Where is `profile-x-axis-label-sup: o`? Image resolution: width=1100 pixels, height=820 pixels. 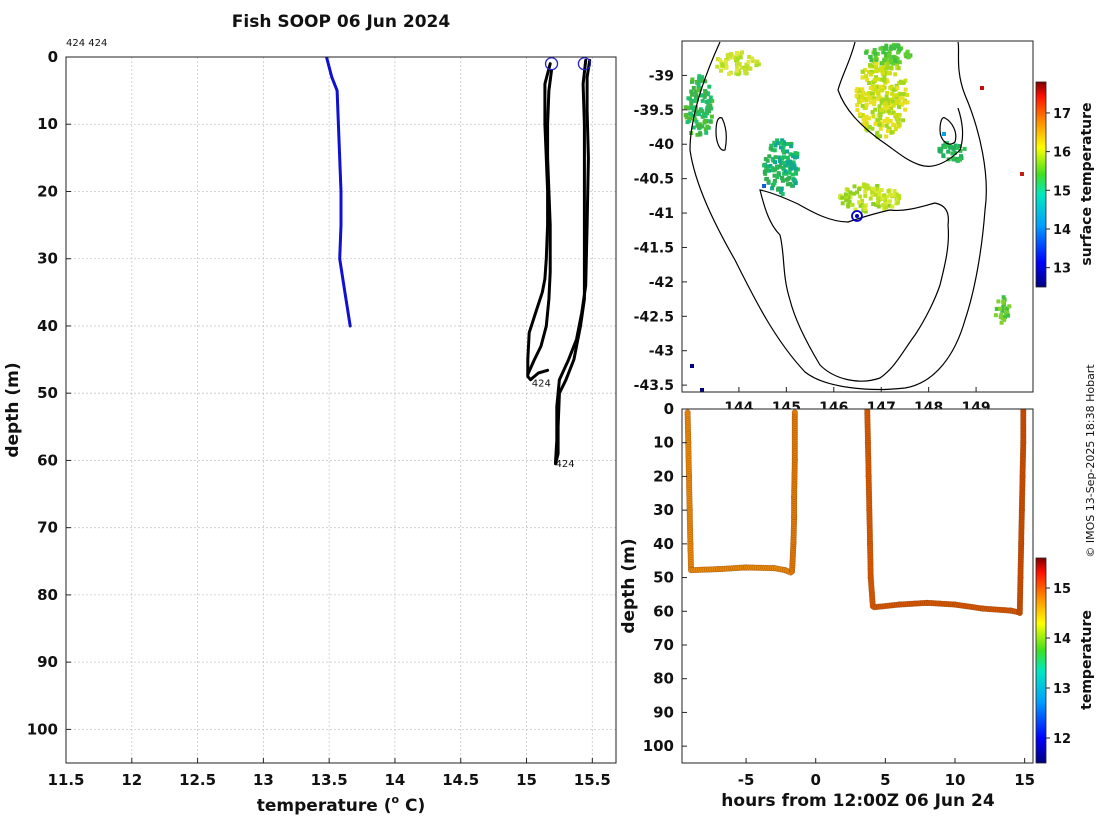 profile-x-axis-label-sup: o is located at coordinates (396, 799).